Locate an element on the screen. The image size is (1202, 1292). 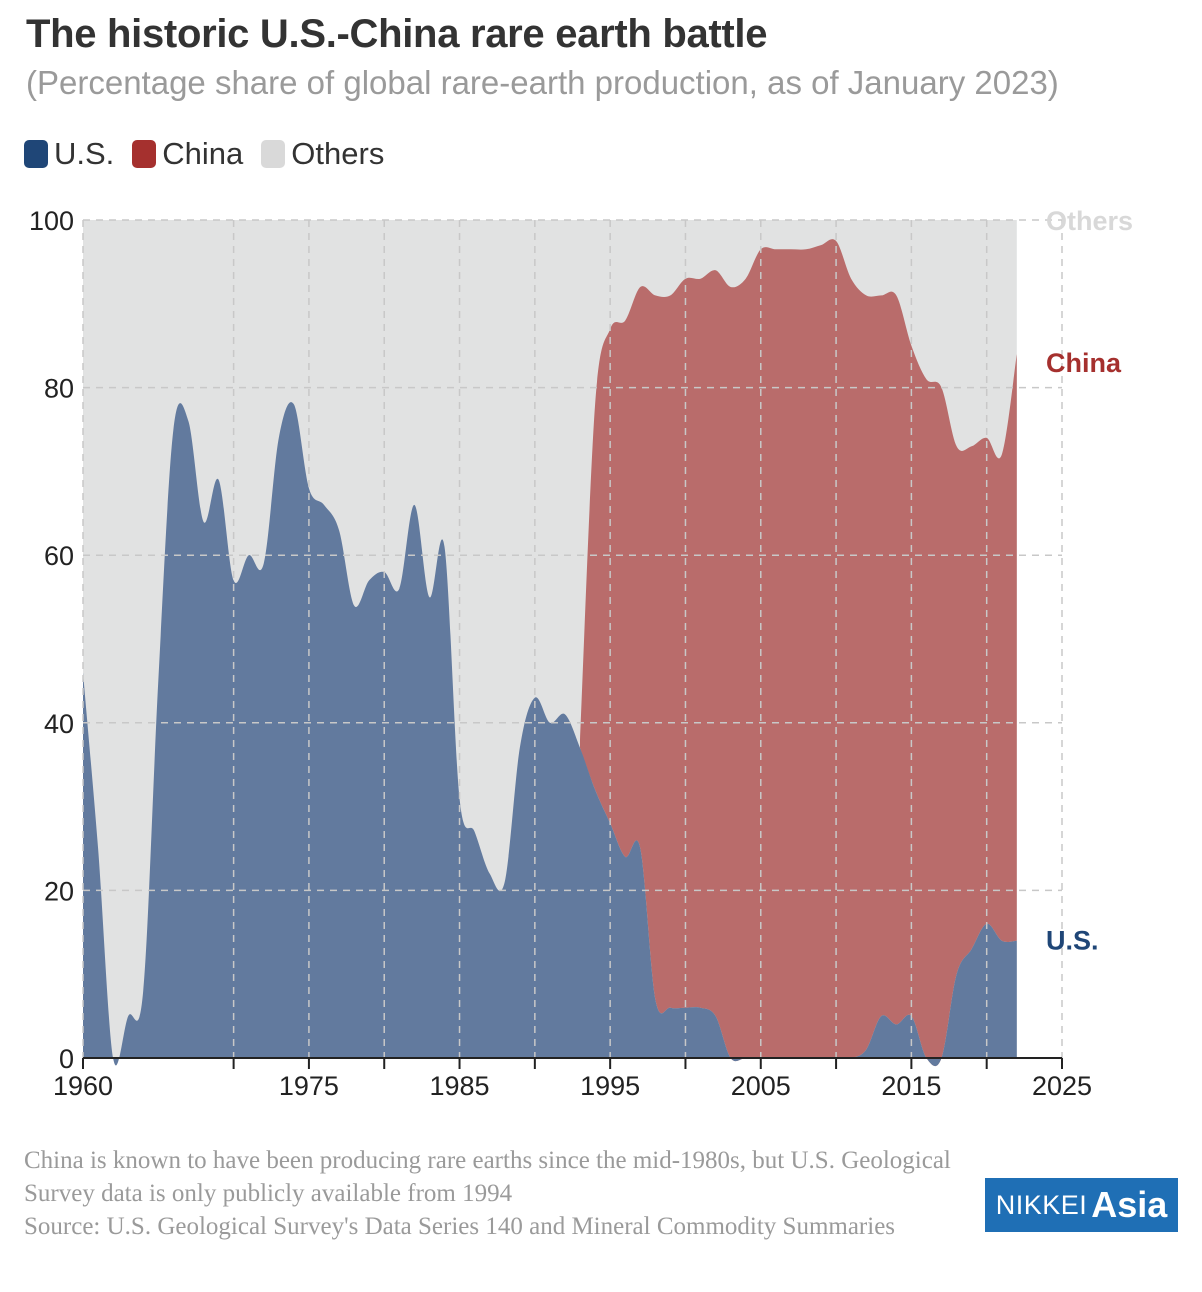
x-tick-label: 2005 is located at coordinates (761, 1086).